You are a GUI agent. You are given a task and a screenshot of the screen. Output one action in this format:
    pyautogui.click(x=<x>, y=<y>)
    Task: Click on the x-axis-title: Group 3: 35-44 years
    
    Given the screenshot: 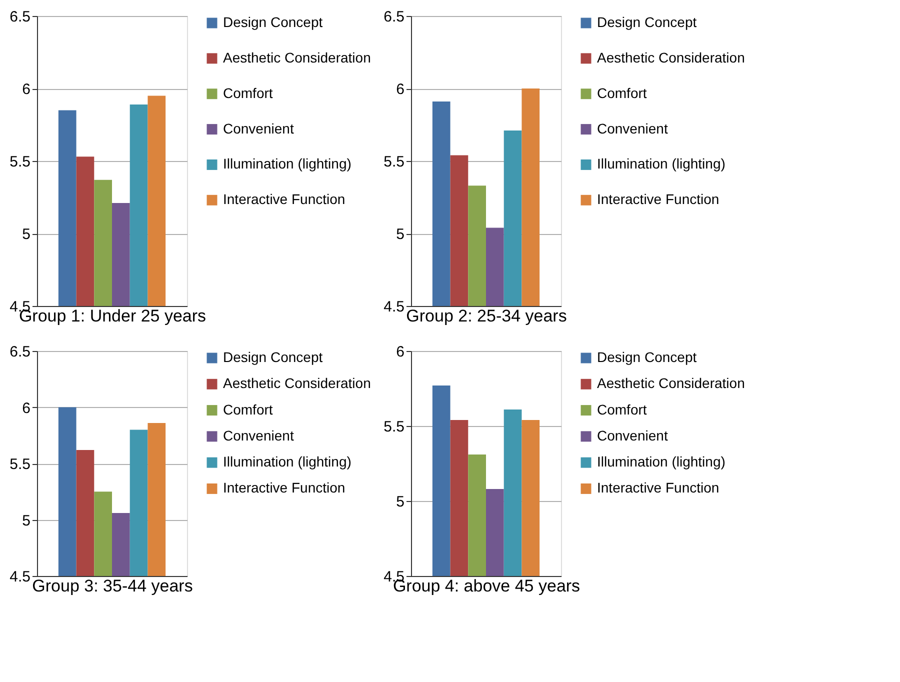 What is the action you would take?
    pyautogui.click(x=112, y=586)
    